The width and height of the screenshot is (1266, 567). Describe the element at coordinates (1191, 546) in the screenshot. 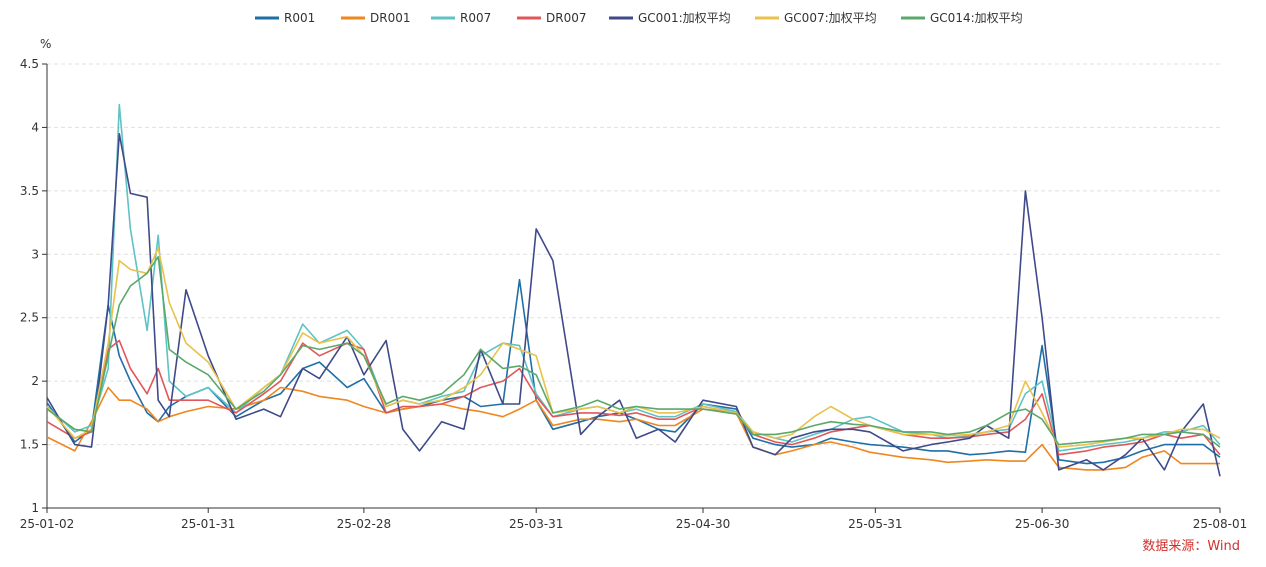

I see `data-source-note: 数据来源：Wind` at that location.